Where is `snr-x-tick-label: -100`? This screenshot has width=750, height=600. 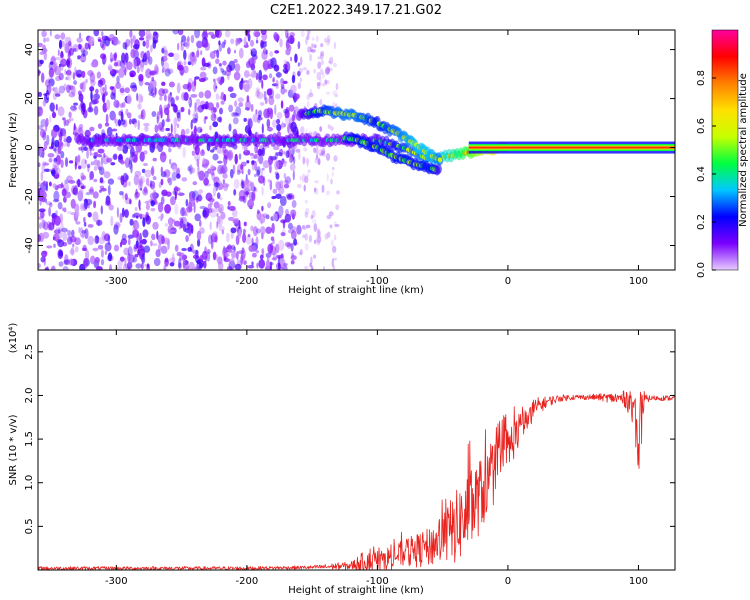
snr-x-tick-label: -100 is located at coordinates (377, 581).